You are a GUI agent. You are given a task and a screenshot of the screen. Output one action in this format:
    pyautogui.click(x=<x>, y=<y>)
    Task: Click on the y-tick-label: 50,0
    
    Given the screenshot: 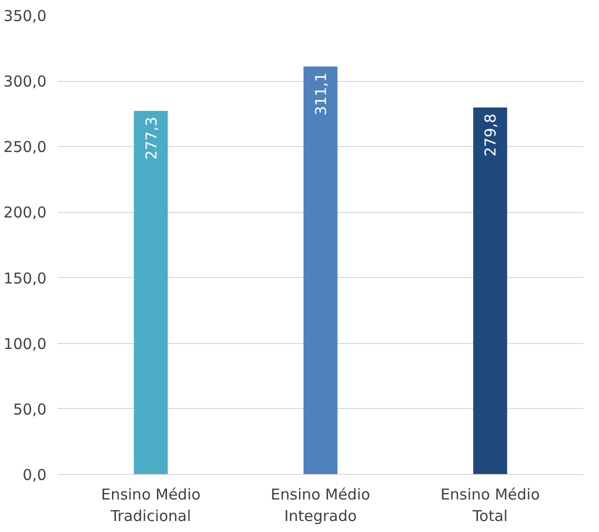 What is the action you would take?
    pyautogui.click(x=30, y=409)
    